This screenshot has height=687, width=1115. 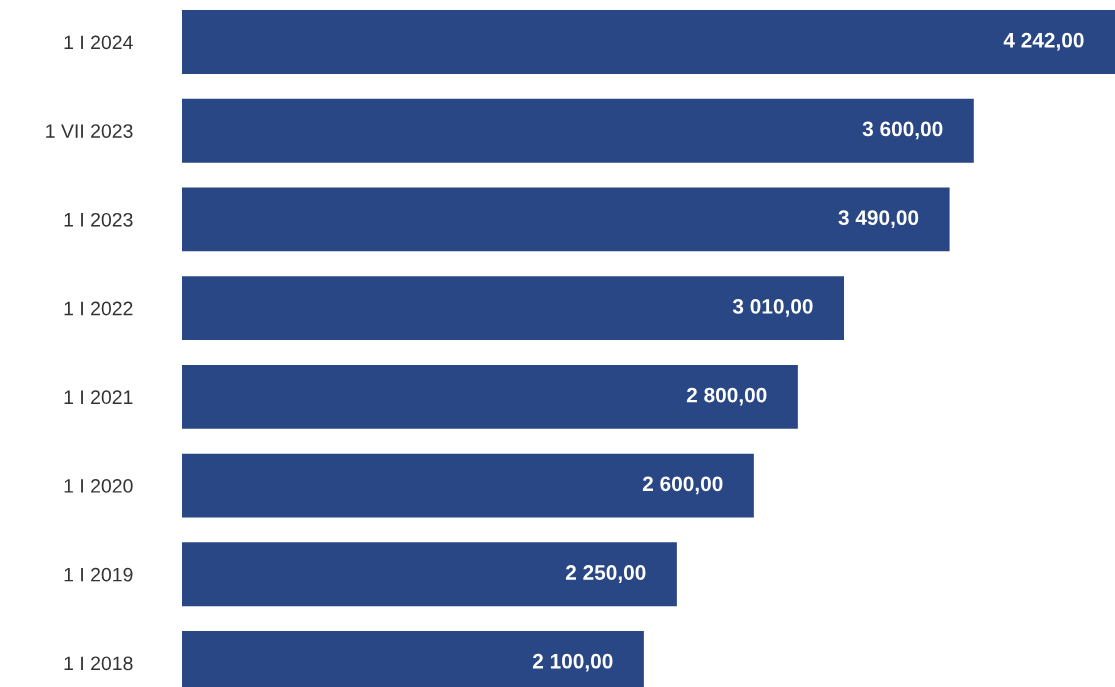 What do you see at coordinates (605, 574) in the screenshot?
I see `data-label: 2 250,00` at bounding box center [605, 574].